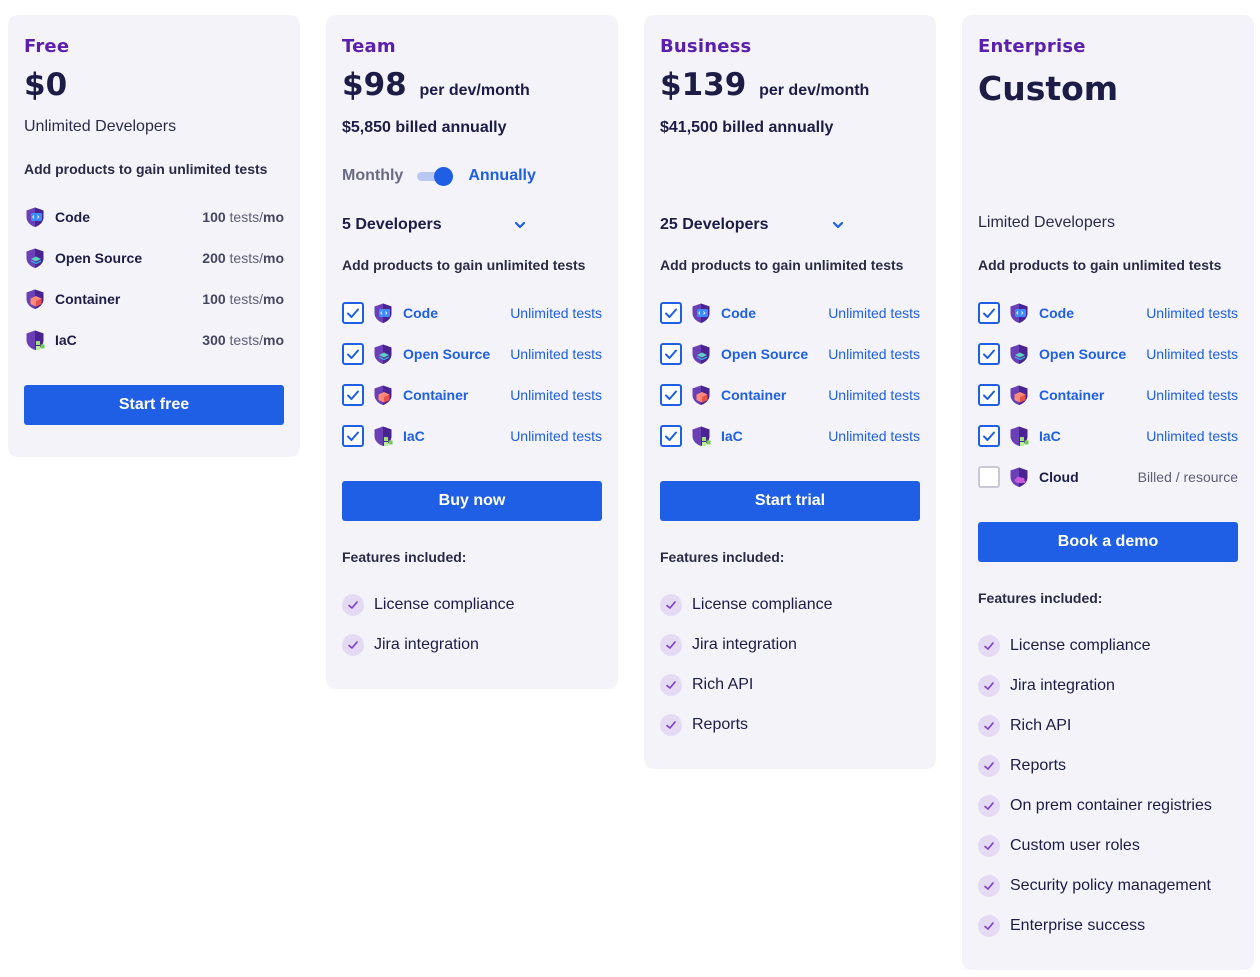  I want to click on plan-price: $98 per dev/month, so click(436, 85).